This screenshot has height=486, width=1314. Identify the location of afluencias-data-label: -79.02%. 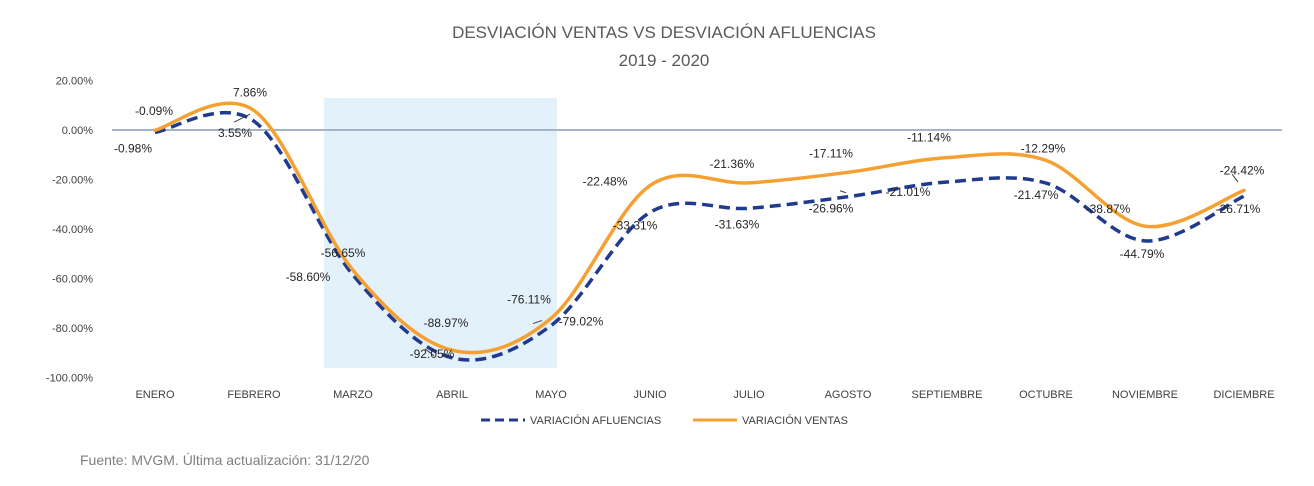
(581, 322).